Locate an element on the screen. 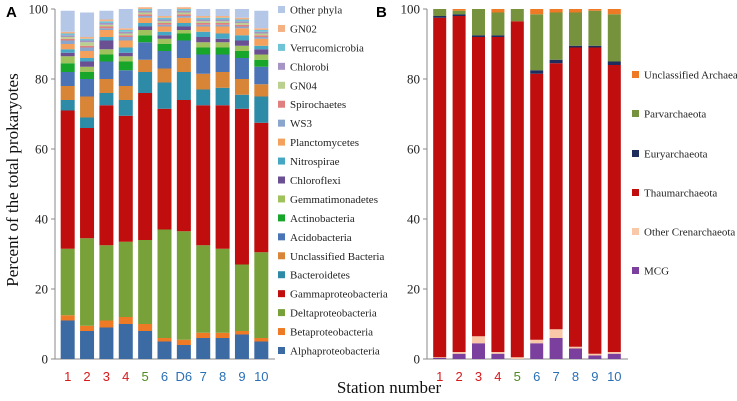 The image size is (737, 401). panel-a-legend-swatch-gn04 is located at coordinates (281, 85).